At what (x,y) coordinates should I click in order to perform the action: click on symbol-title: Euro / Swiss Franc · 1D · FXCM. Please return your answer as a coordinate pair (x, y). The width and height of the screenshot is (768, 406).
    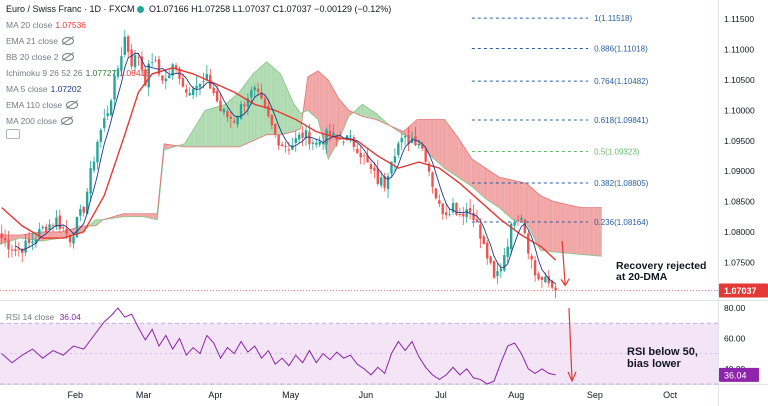
    Looking at the image, I should click on (70, 9).